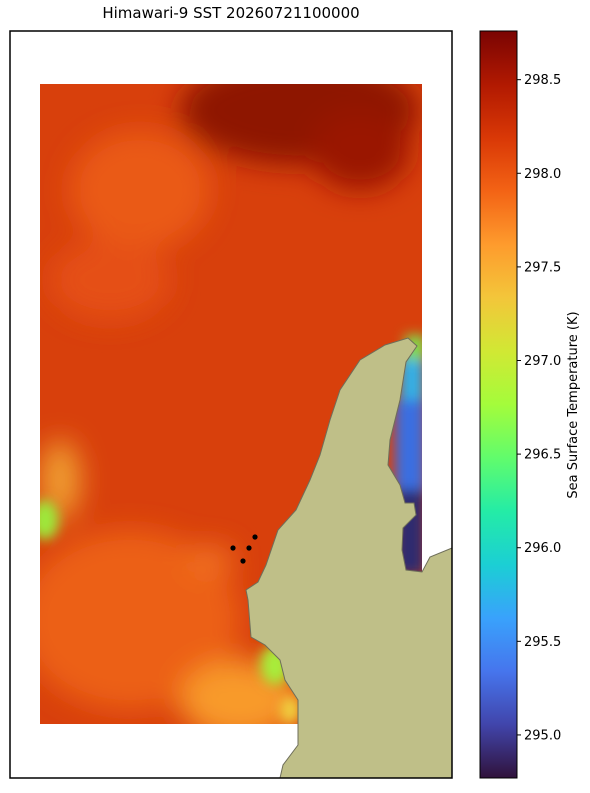 The height and width of the screenshot is (793, 590). Describe the element at coordinates (573, 404) in the screenshot. I see `colorbar-label: Sea Surface Temperature (K)` at that location.